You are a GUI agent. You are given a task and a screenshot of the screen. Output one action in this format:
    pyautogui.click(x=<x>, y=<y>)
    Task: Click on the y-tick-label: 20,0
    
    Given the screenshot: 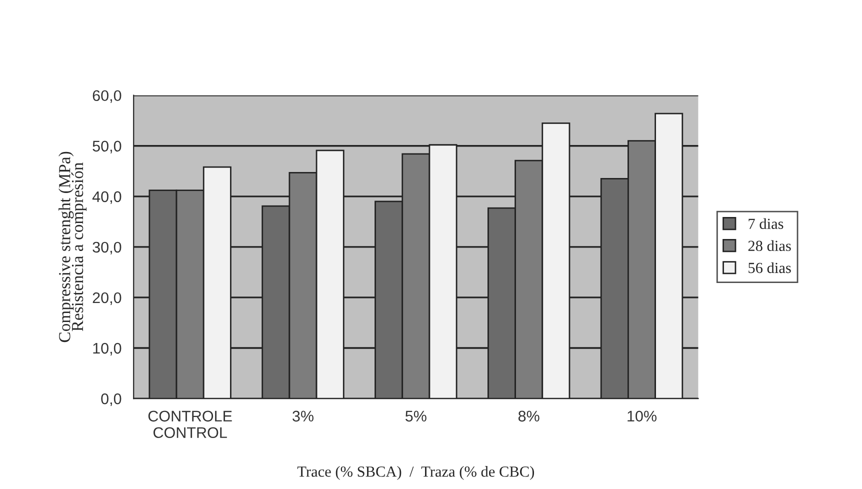 What is the action you would take?
    pyautogui.click(x=107, y=298)
    